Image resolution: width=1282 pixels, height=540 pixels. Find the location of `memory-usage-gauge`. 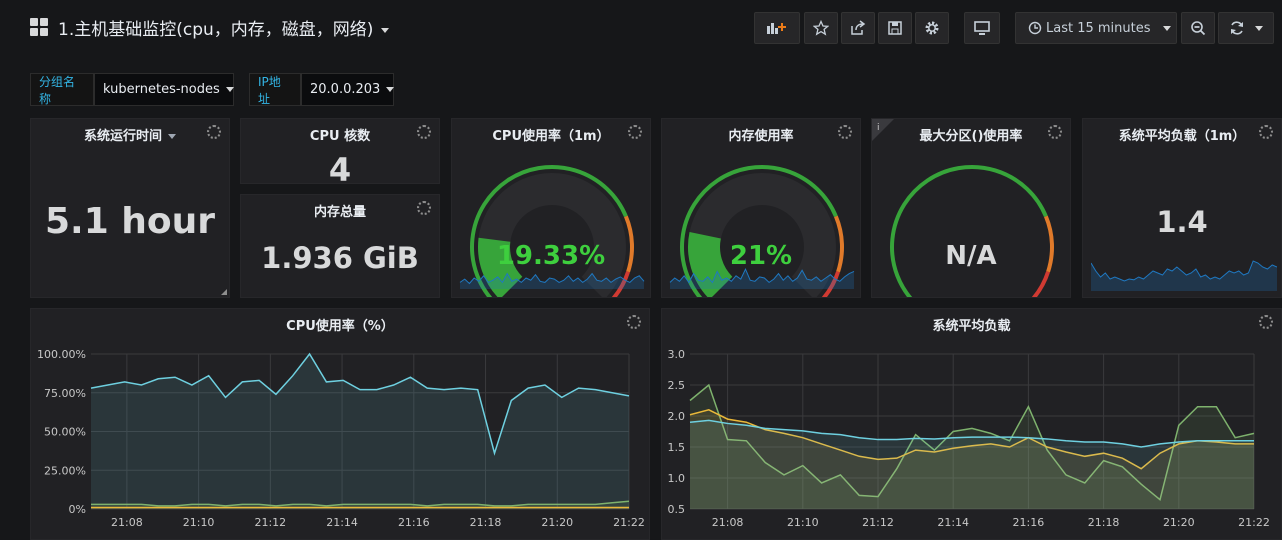

memory-usage-gauge is located at coordinates (762, 231).